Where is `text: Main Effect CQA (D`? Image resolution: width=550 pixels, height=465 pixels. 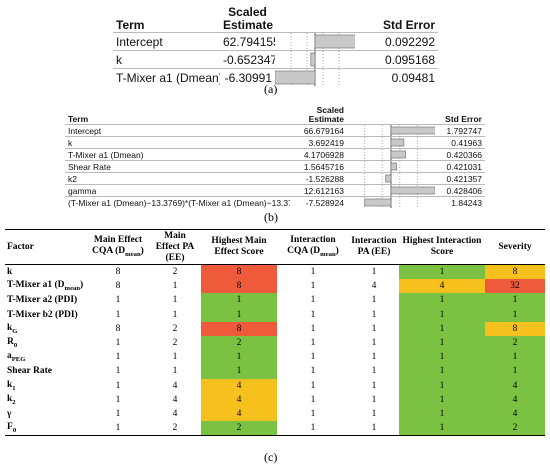
text: Main Effect CQA (D is located at coordinates (117, 245).